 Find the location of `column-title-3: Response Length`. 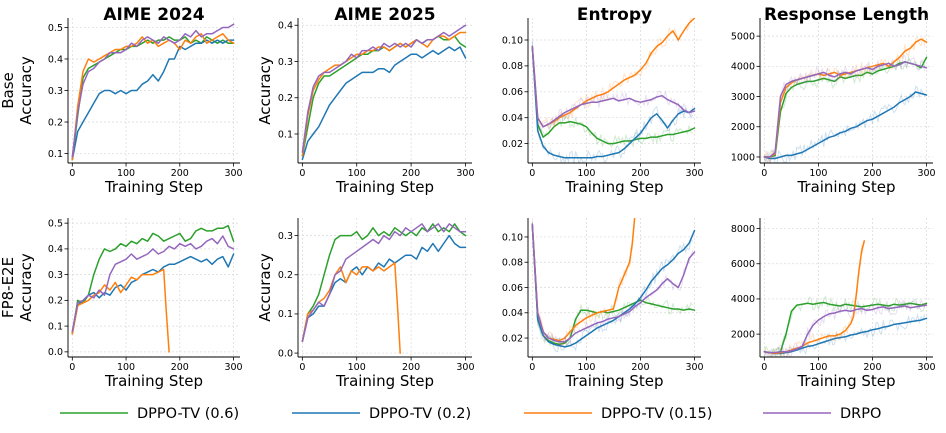

column-title-3: Response Length is located at coordinates (846, 15).